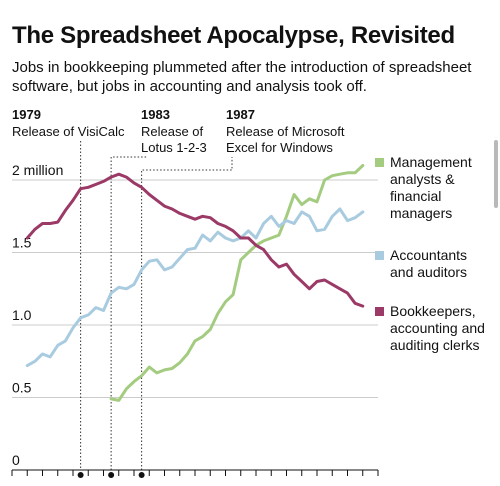  What do you see at coordinates (37, 315) in the screenshot?
I see `y-tick-labels: 00.51.01.52 million` at bounding box center [37, 315].